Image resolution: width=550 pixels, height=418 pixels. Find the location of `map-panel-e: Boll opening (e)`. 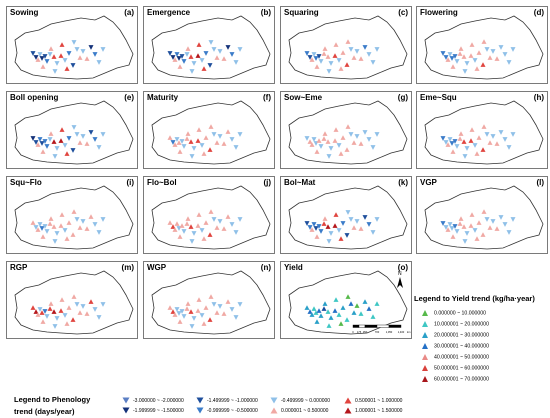

map-panel-e: Boll opening (e) is located at coordinates (72, 130).